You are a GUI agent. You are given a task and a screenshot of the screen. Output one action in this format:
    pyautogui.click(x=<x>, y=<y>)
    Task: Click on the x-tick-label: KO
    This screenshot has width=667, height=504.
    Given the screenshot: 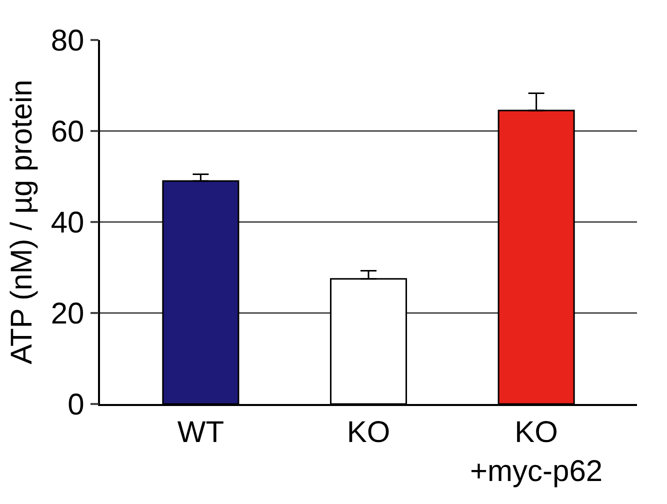 What is the action you would take?
    pyautogui.click(x=368, y=432)
    